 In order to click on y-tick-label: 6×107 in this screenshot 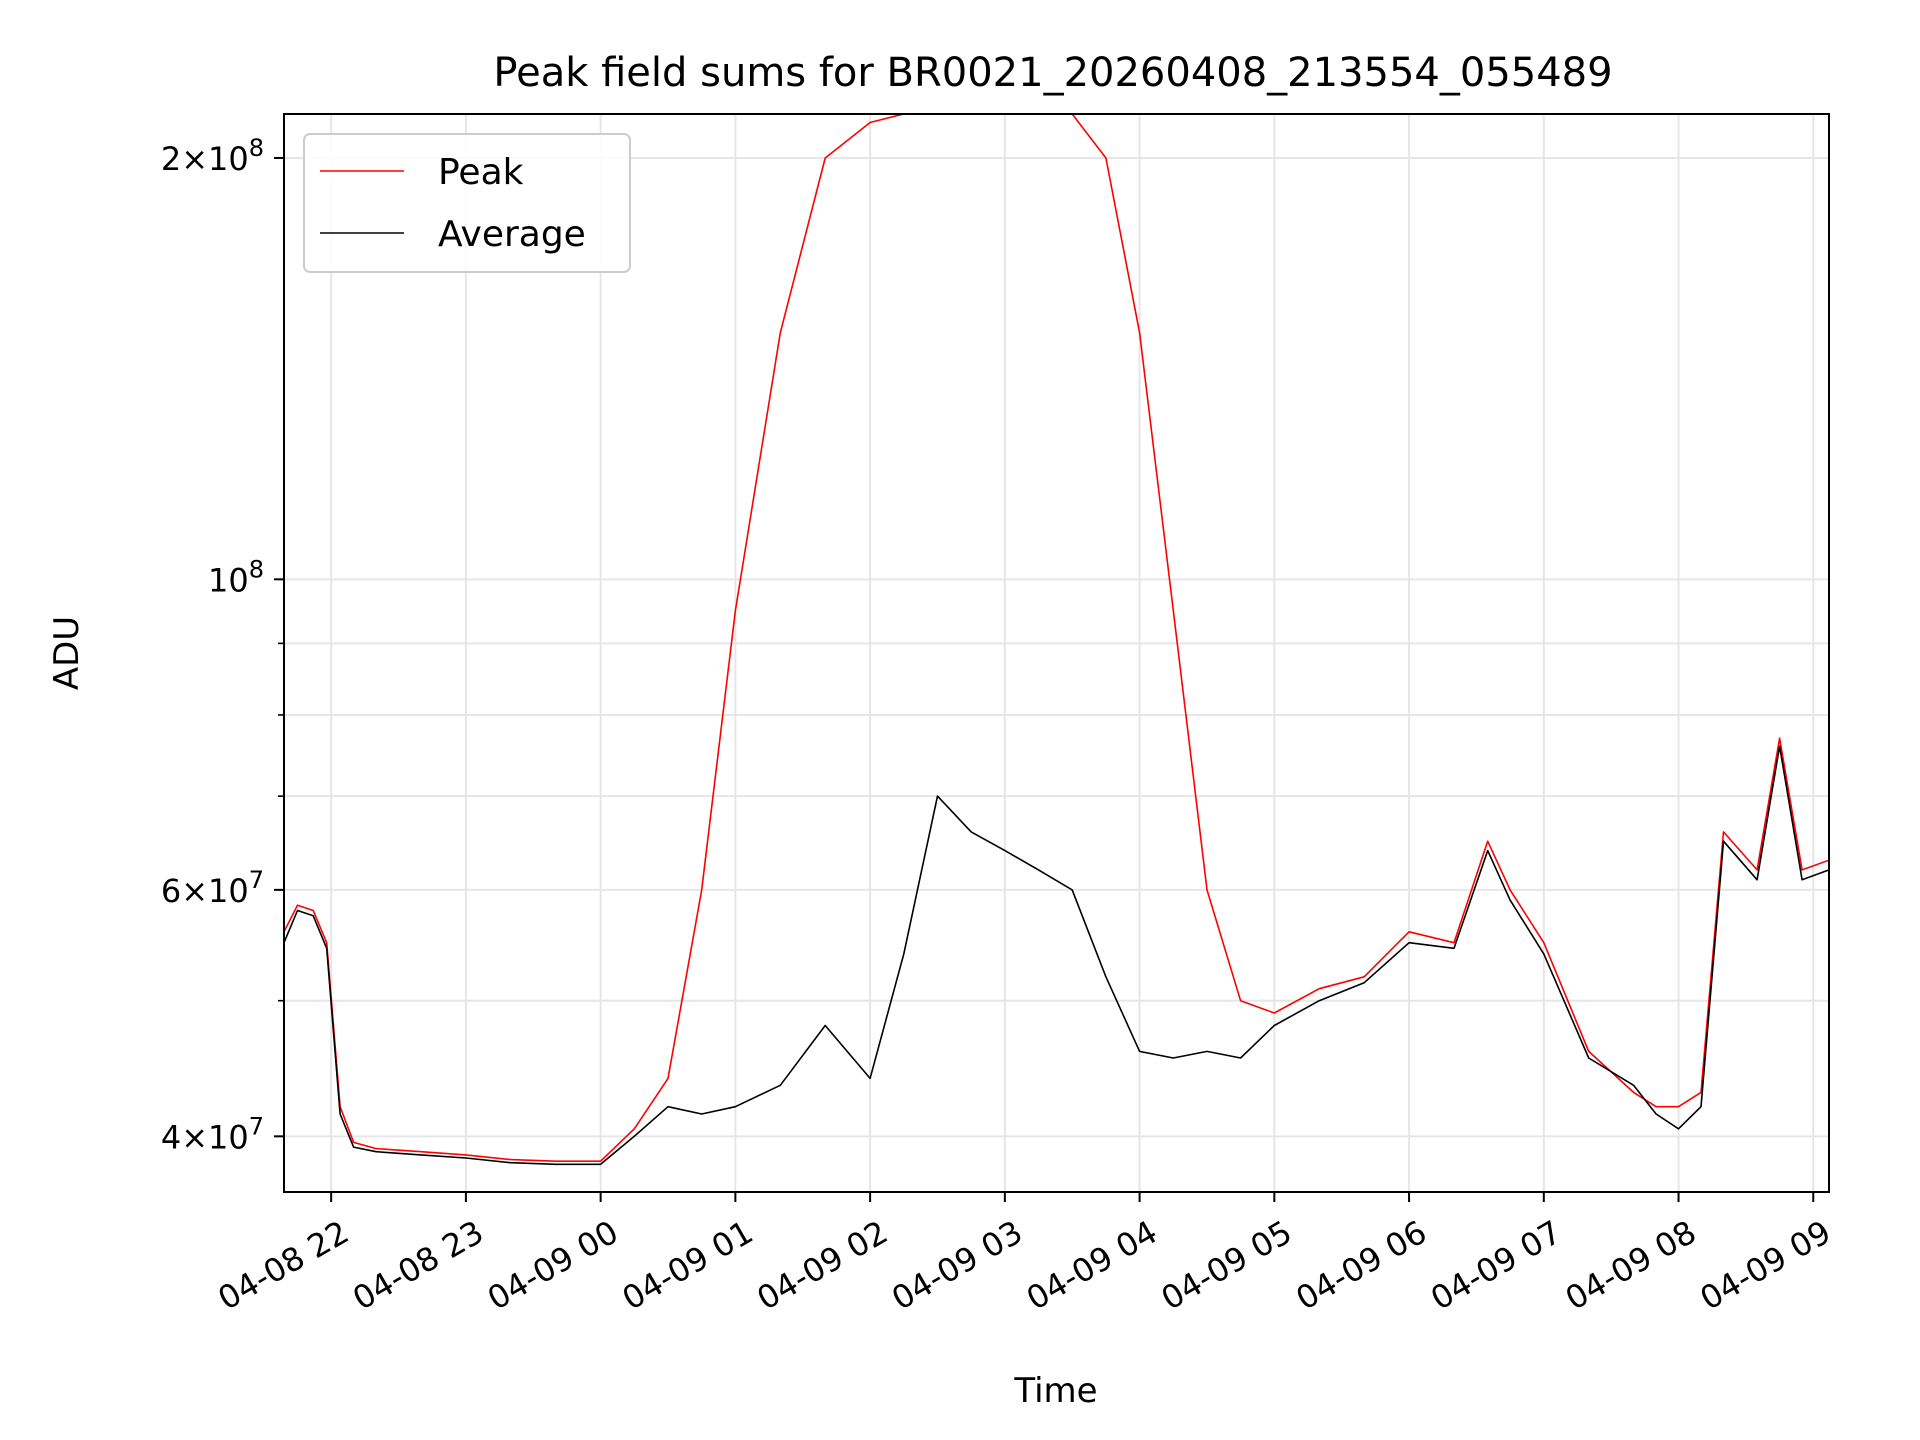, I will do `click(212, 888)`.